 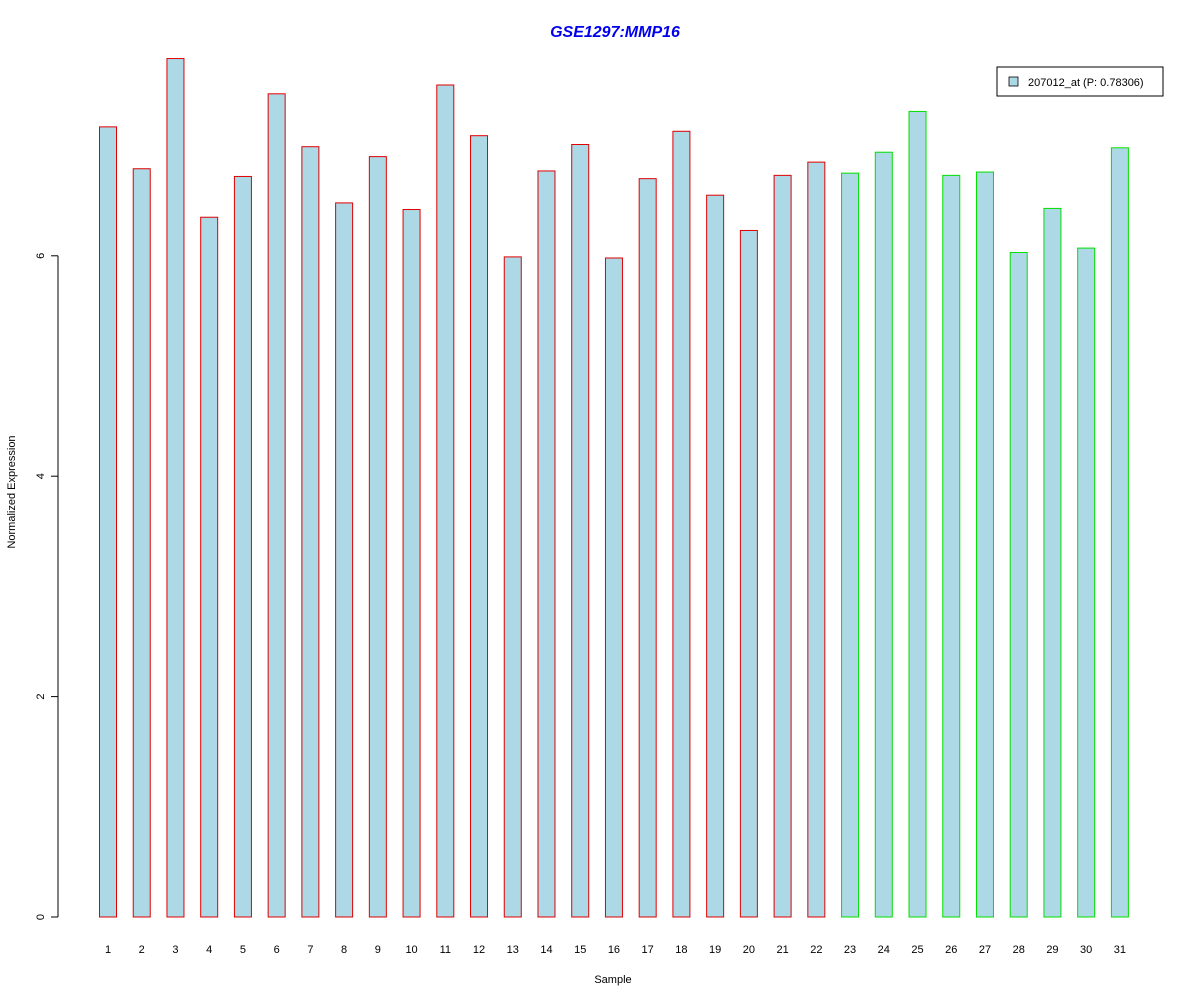 What do you see at coordinates (1120, 950) in the screenshot?
I see `x-tick-label: 31` at bounding box center [1120, 950].